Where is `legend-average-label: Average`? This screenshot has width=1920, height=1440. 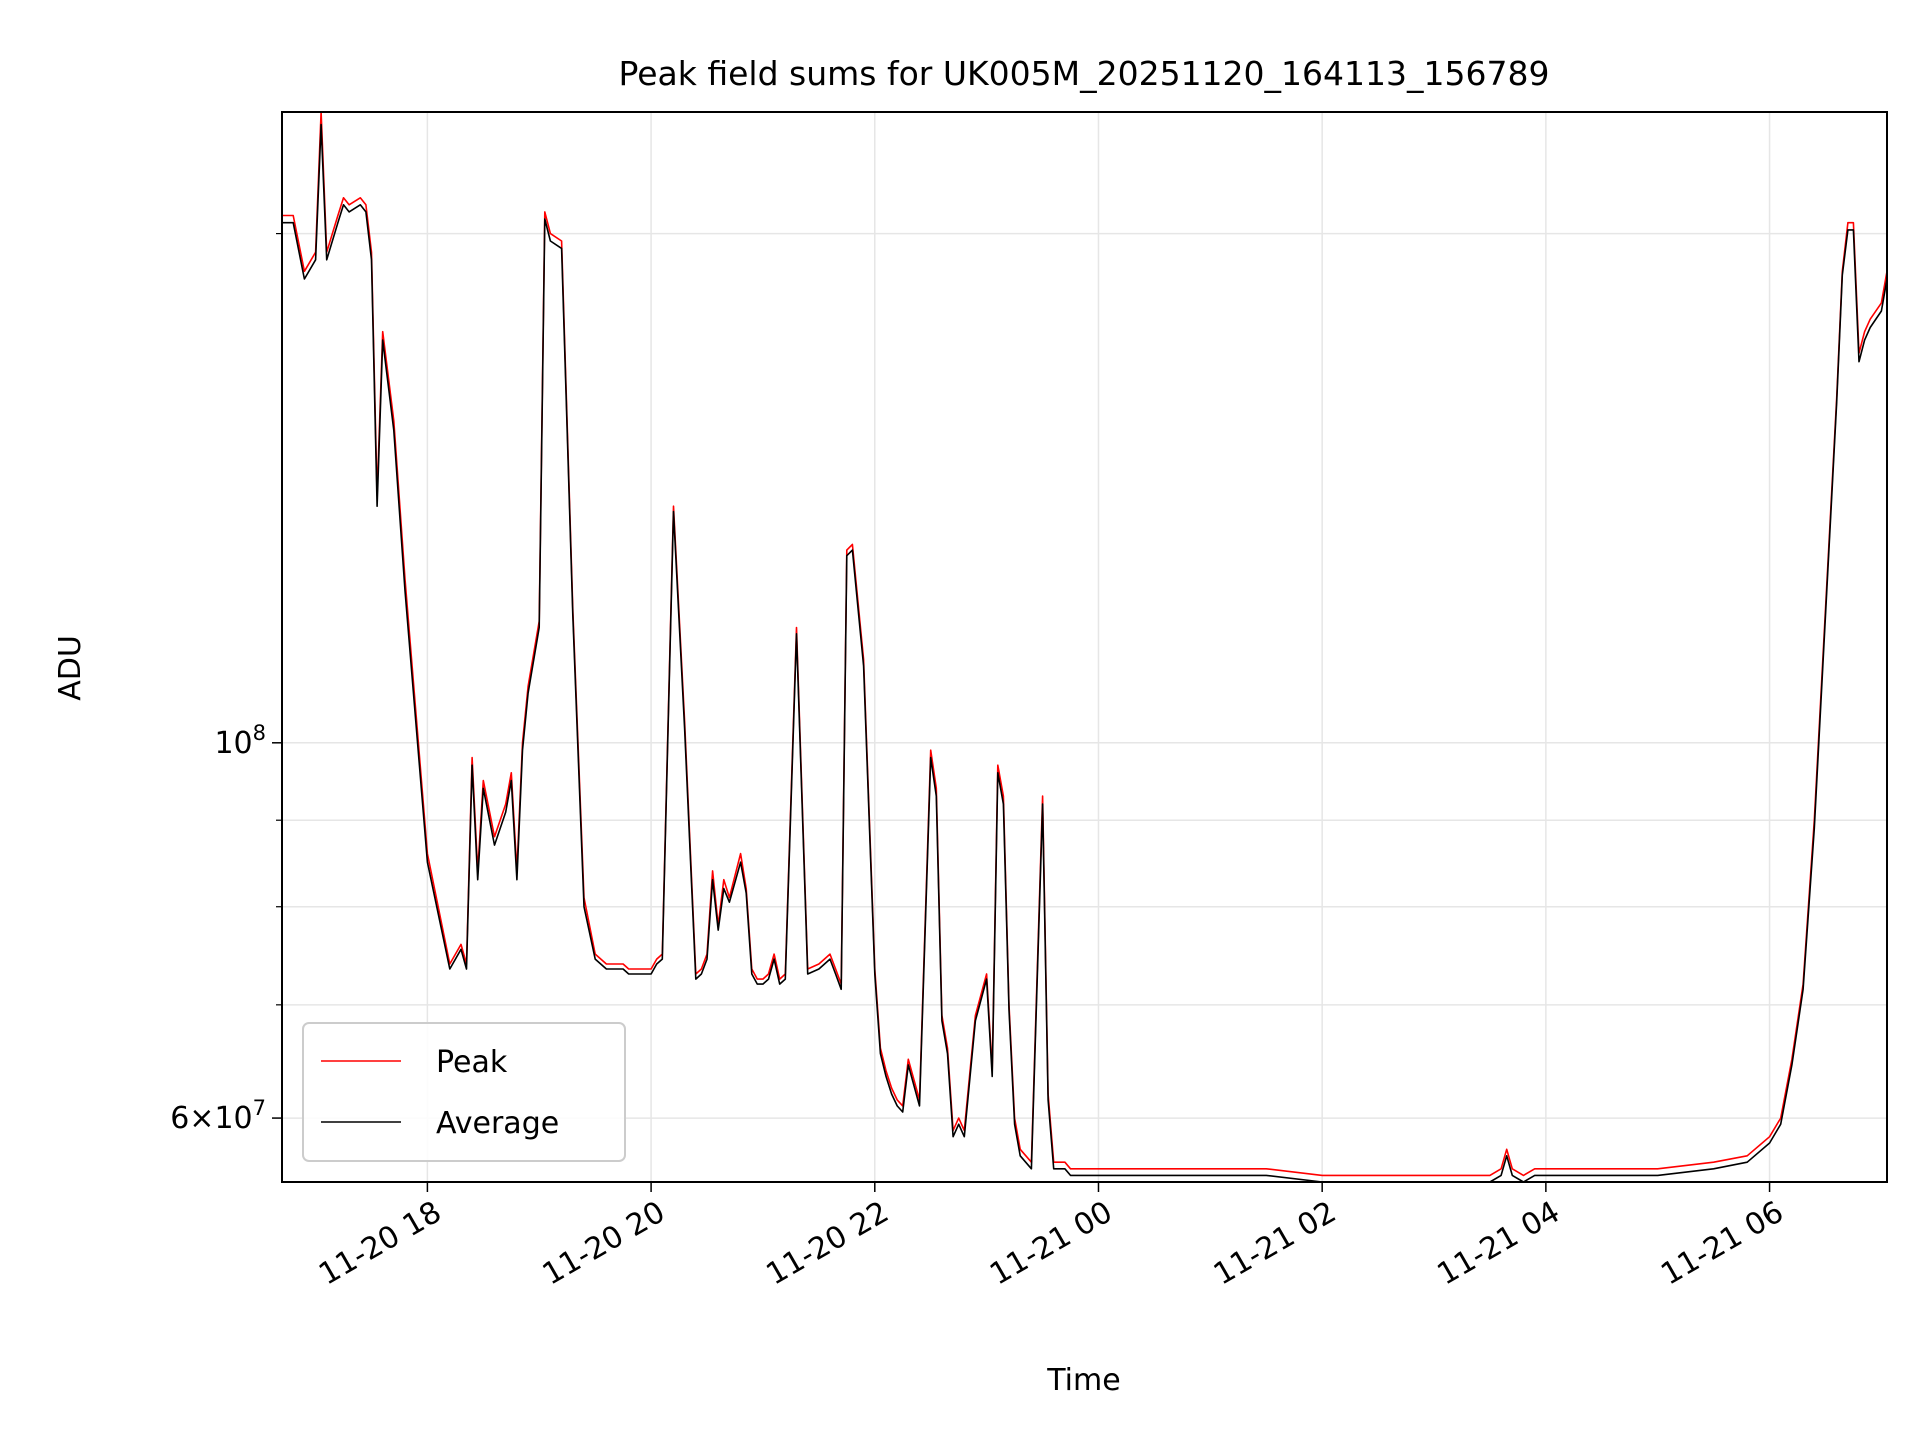 legend-average-label: Average is located at coordinates (497, 1123).